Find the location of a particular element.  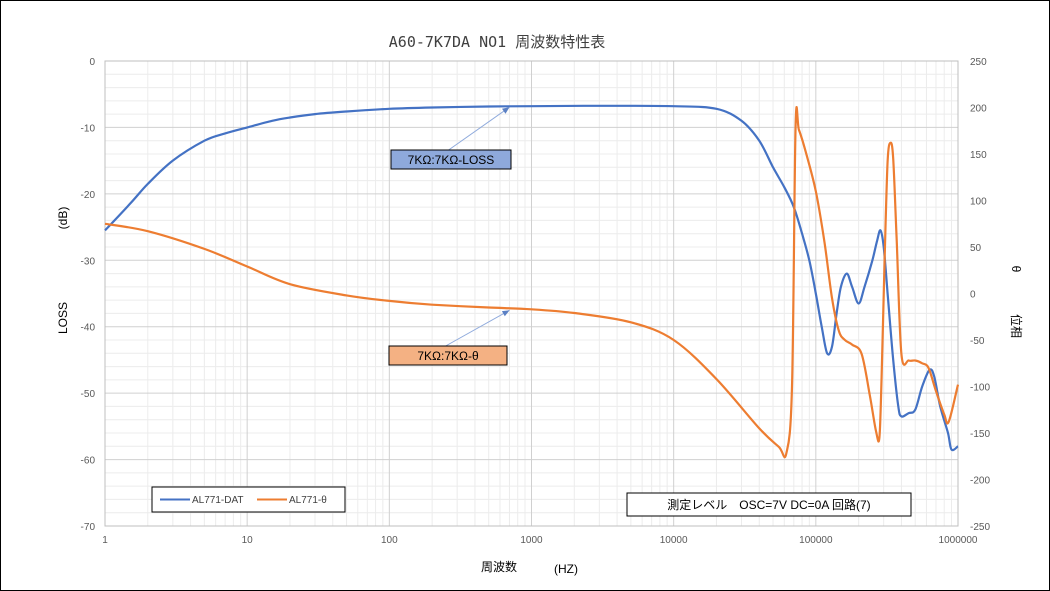

annotation-arrowhead-loss is located at coordinates (506, 110).